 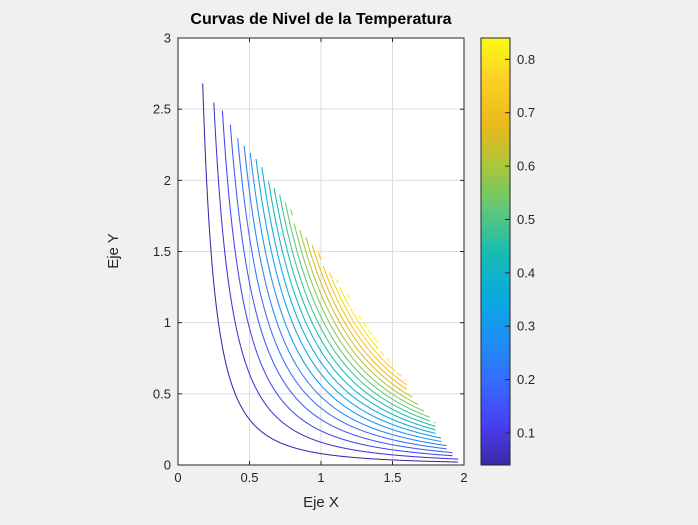 What do you see at coordinates (526, 379) in the screenshot?
I see `colorbar-tick-label-0.2: 0.2` at bounding box center [526, 379].